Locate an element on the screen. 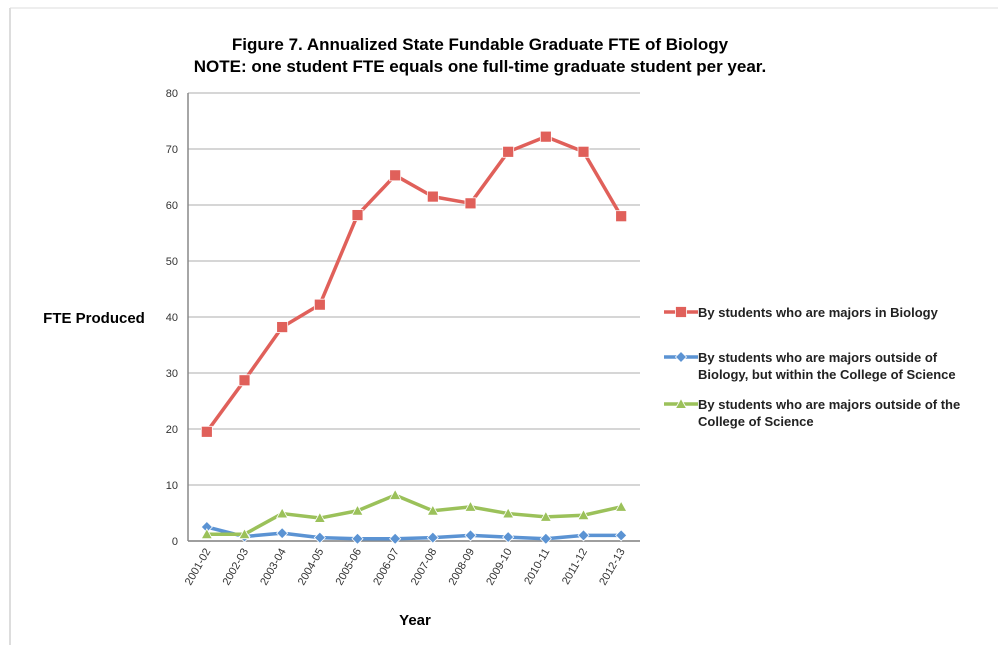 This screenshot has height=645, width=998. x-tick-label: 2005-06 is located at coordinates (349, 567).